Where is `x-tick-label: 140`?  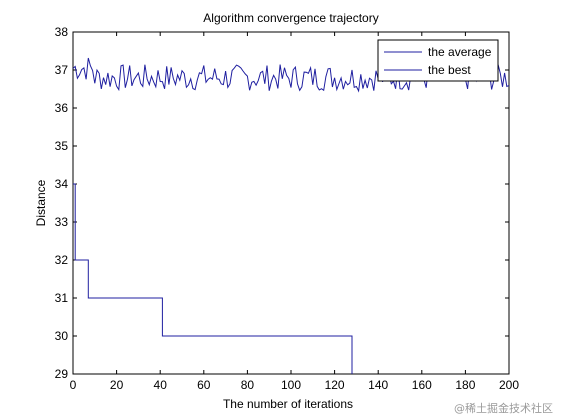 x-tick-label: 140 is located at coordinates (378, 385).